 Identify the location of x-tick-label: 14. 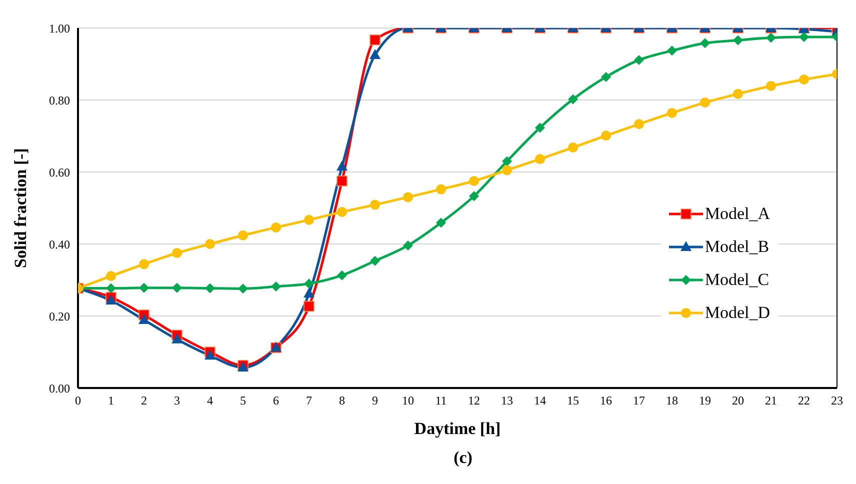
(540, 401).